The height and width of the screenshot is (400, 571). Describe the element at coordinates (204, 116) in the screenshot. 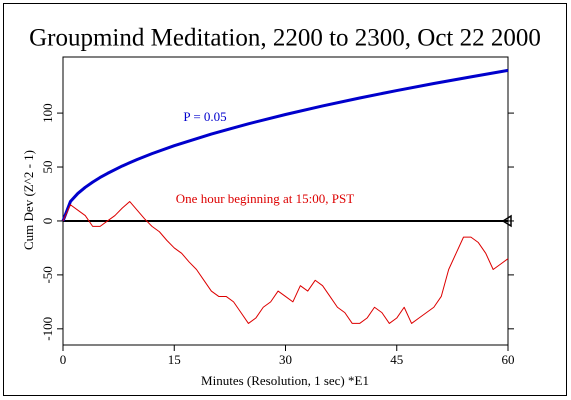

I see `annotation: P = 0.05` at that location.